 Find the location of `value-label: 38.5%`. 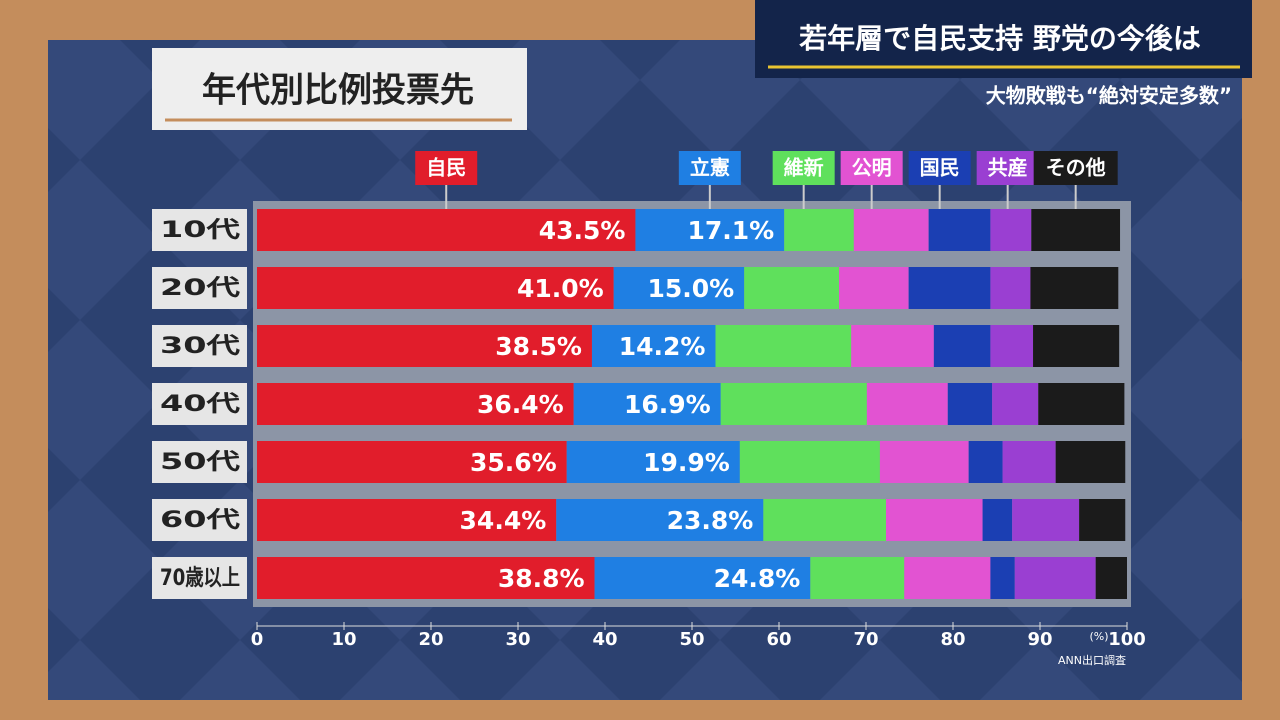

value-label: 38.5% is located at coordinates (538, 346).